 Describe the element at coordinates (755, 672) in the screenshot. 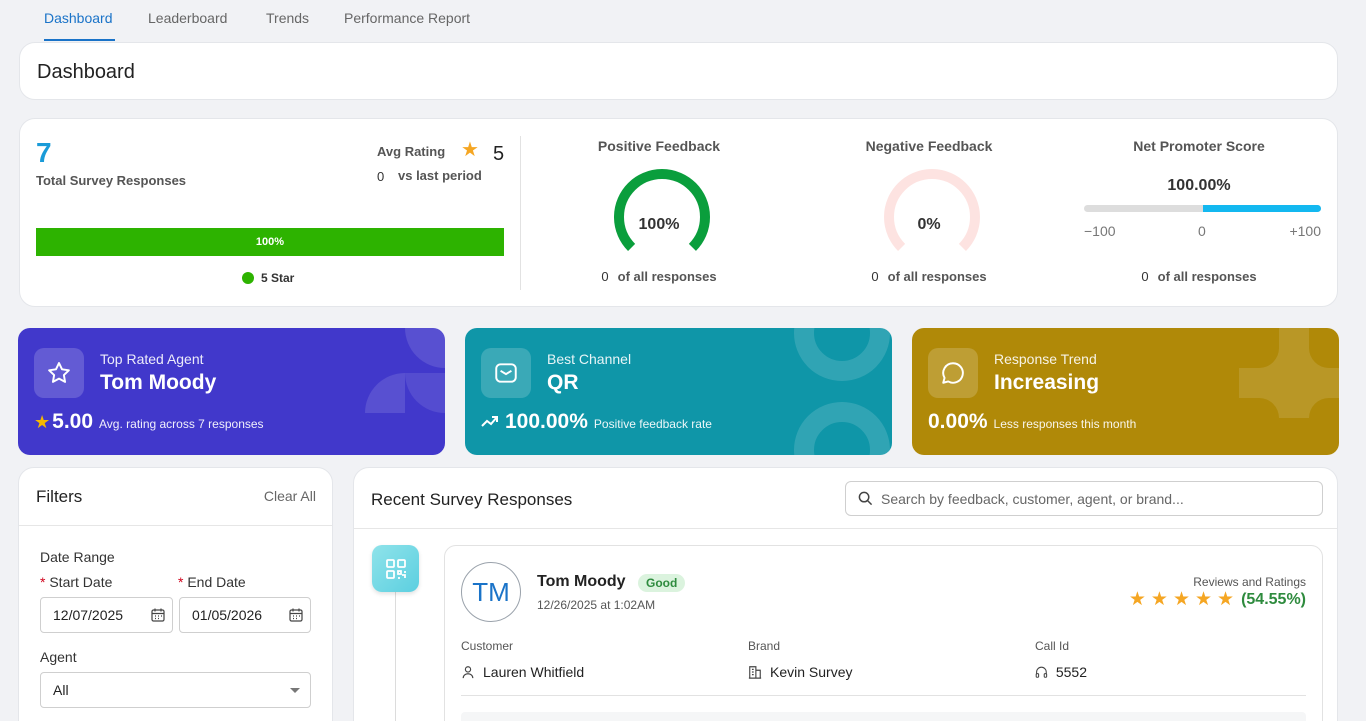

I see `building-icon` at that location.